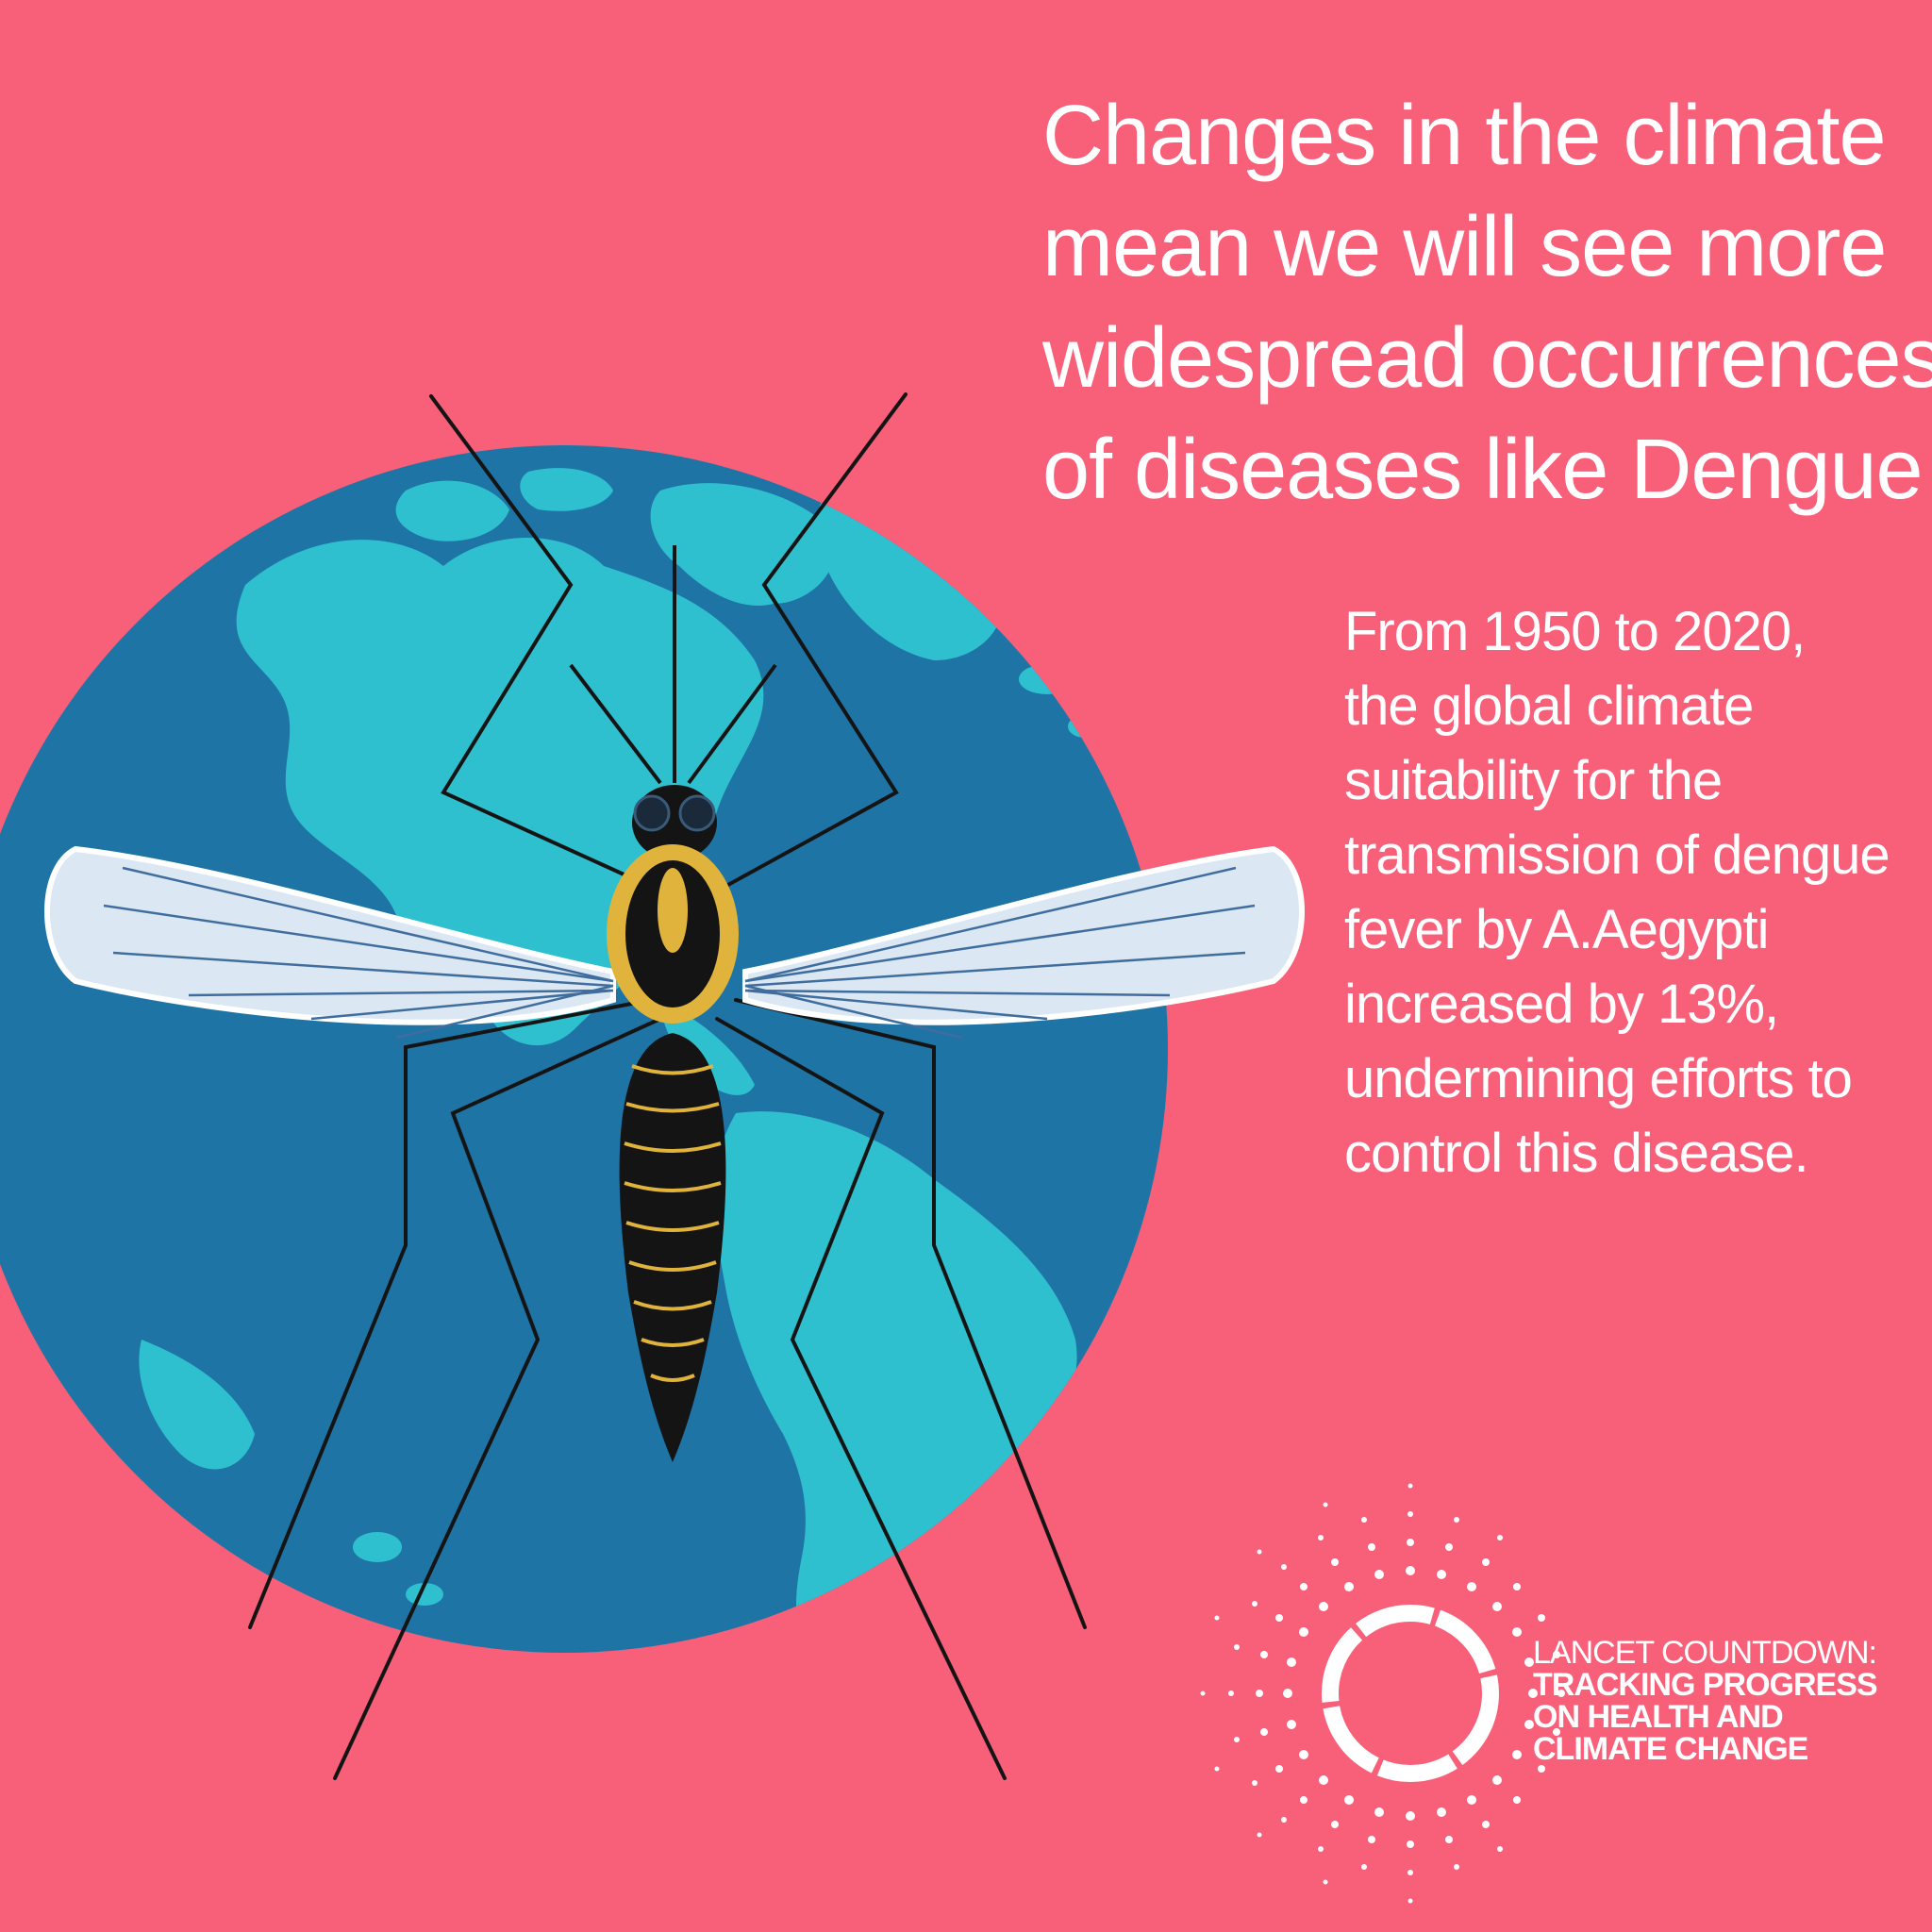 This screenshot has width=1932, height=1932. What do you see at coordinates (1557, 930) in the screenshot?
I see `body-line: fever by A.Aegypti` at bounding box center [1557, 930].